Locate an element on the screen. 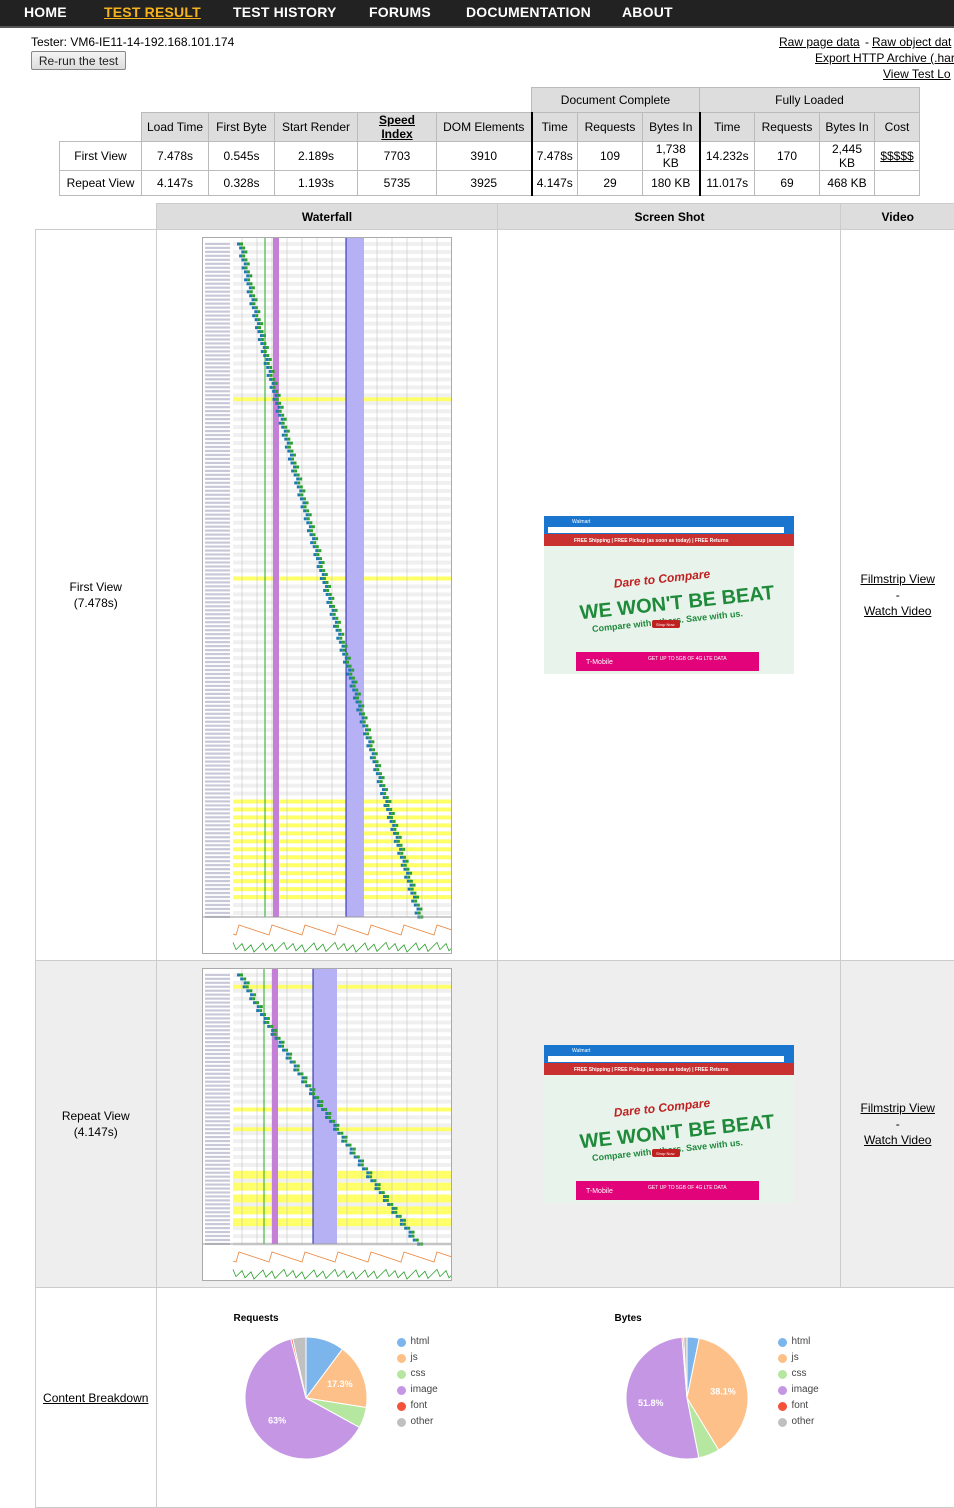 The image size is (954, 1508). legend-swatch is located at coordinates (782, 1390).